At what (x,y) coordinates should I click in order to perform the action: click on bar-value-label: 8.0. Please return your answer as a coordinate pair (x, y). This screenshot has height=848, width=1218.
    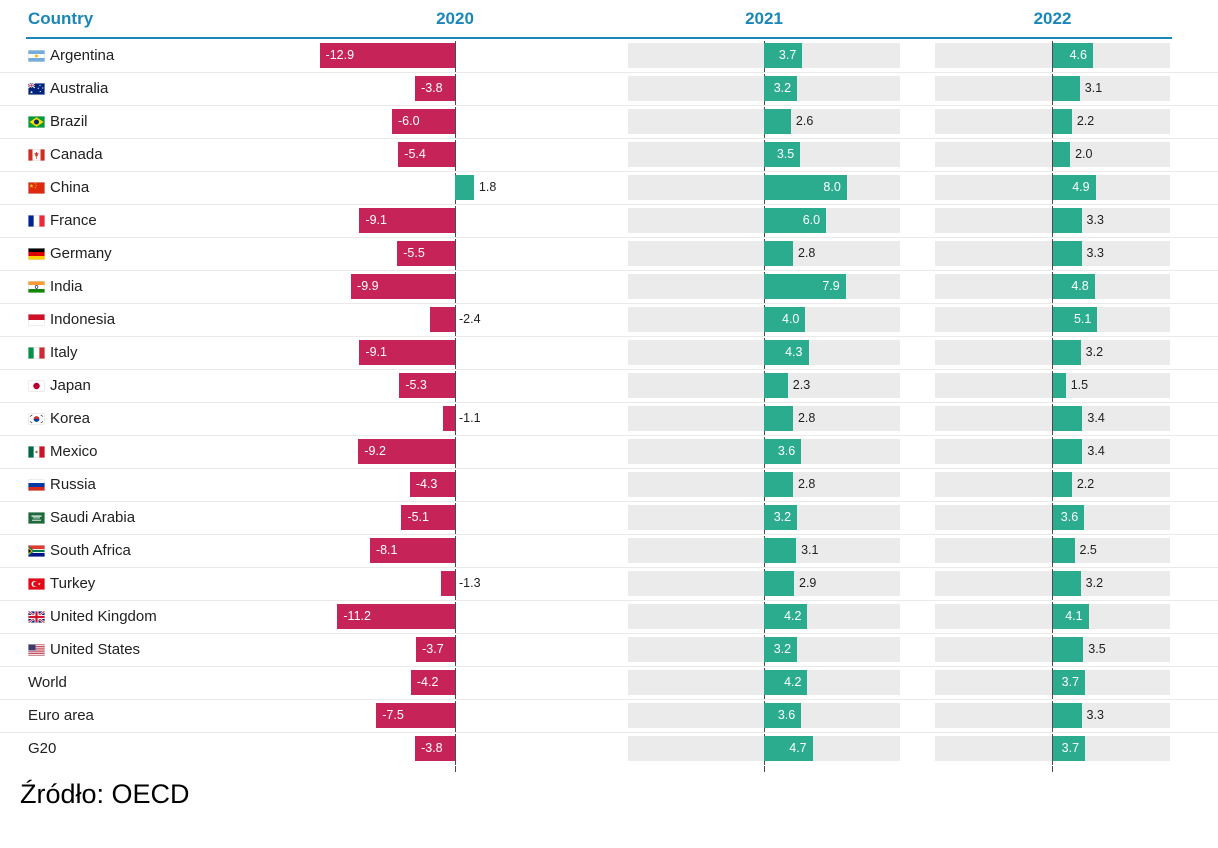
    Looking at the image, I should click on (832, 187).